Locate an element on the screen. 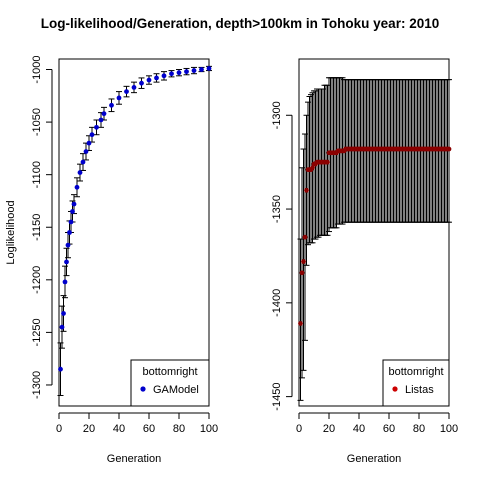 The height and width of the screenshot is (480, 480). legend: bottomright GAModel is located at coordinates (170, 383).